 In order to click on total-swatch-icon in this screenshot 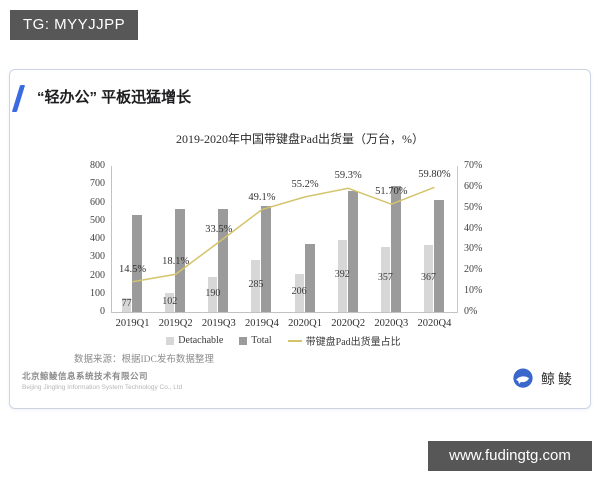, I will do `click(243, 340)`.